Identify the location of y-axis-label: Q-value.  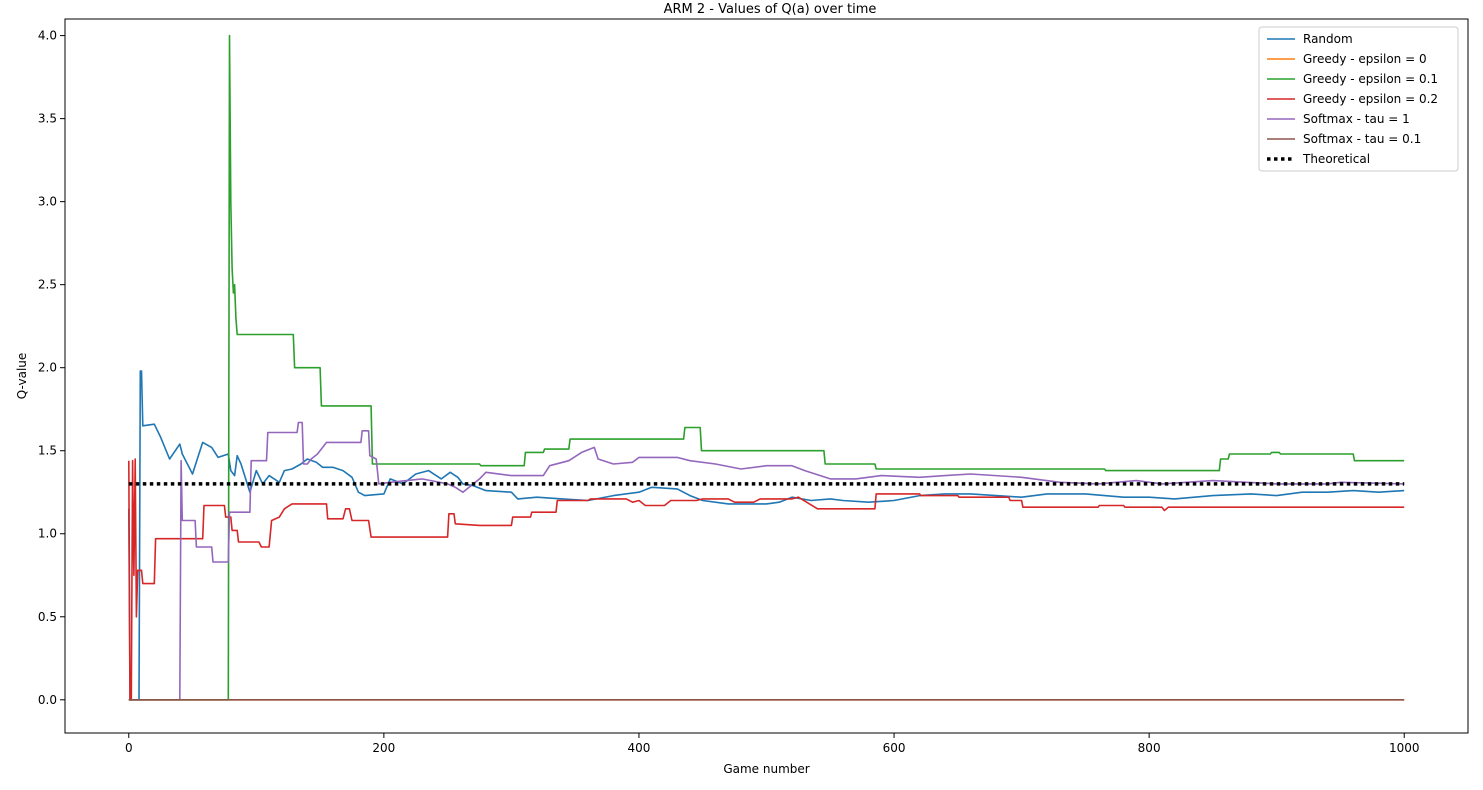
(22, 376).